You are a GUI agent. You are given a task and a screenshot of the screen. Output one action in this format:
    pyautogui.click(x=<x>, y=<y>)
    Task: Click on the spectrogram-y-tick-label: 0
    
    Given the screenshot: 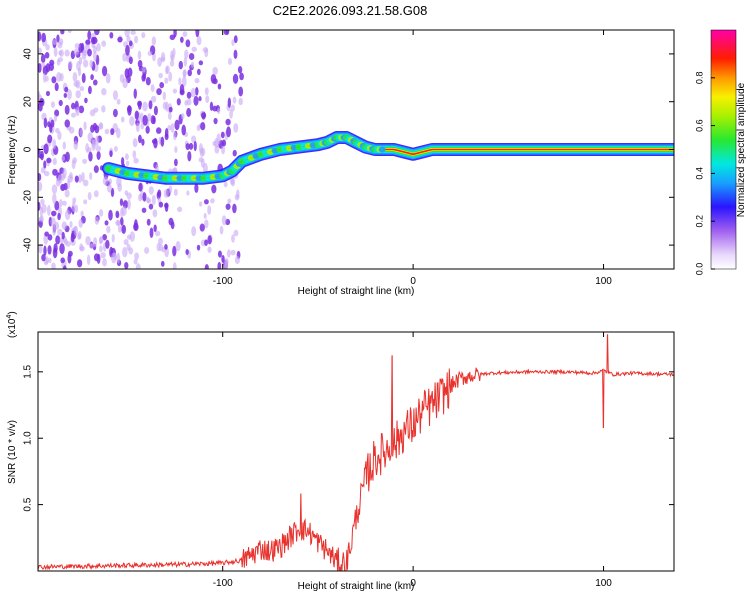 What is the action you would take?
    pyautogui.click(x=28, y=149)
    